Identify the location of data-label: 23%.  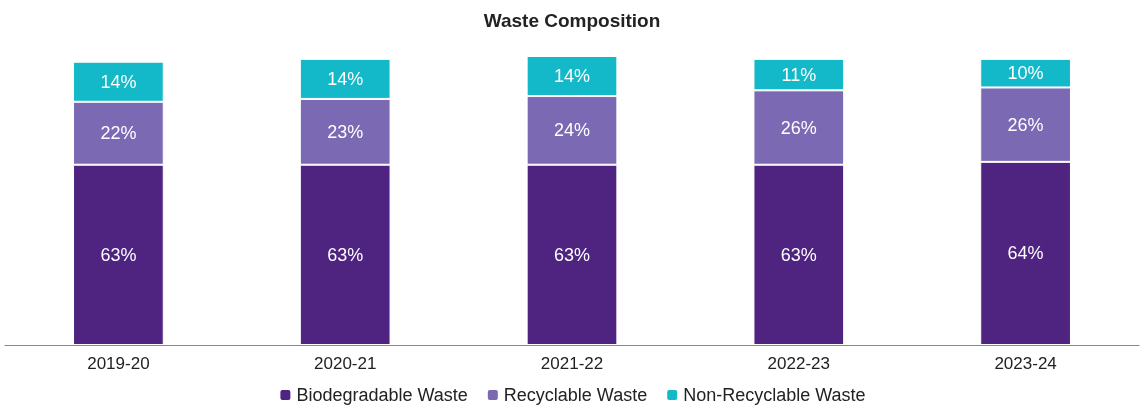
(345, 131).